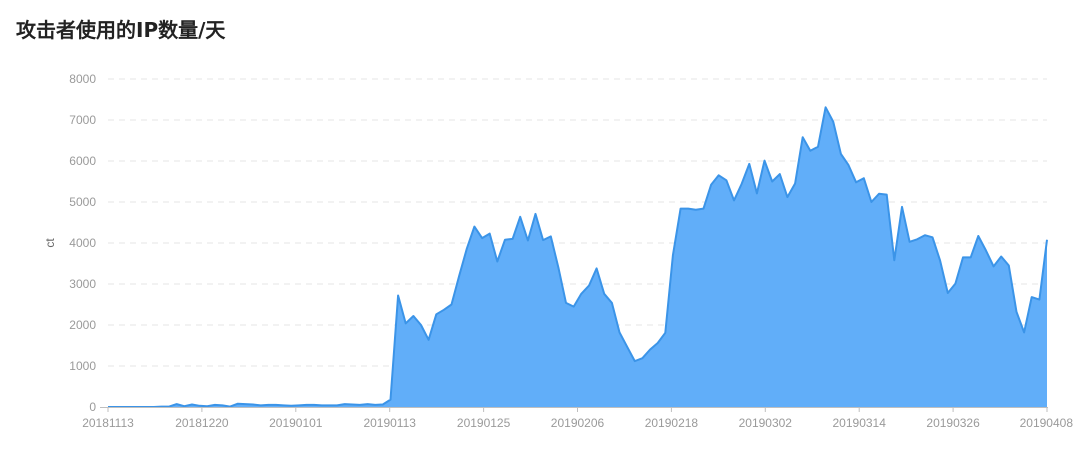 The height and width of the screenshot is (461, 1080). Describe the element at coordinates (82, 366) in the screenshot. I see `y-tick-label: 1000` at that location.